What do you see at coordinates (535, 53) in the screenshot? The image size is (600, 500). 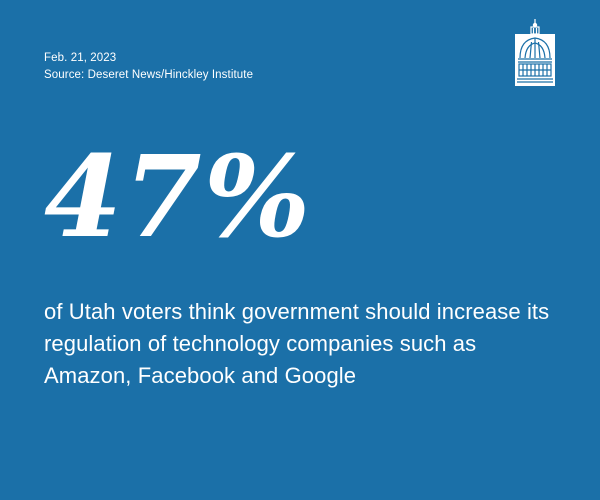 I see `capitol-dome-icon` at bounding box center [535, 53].